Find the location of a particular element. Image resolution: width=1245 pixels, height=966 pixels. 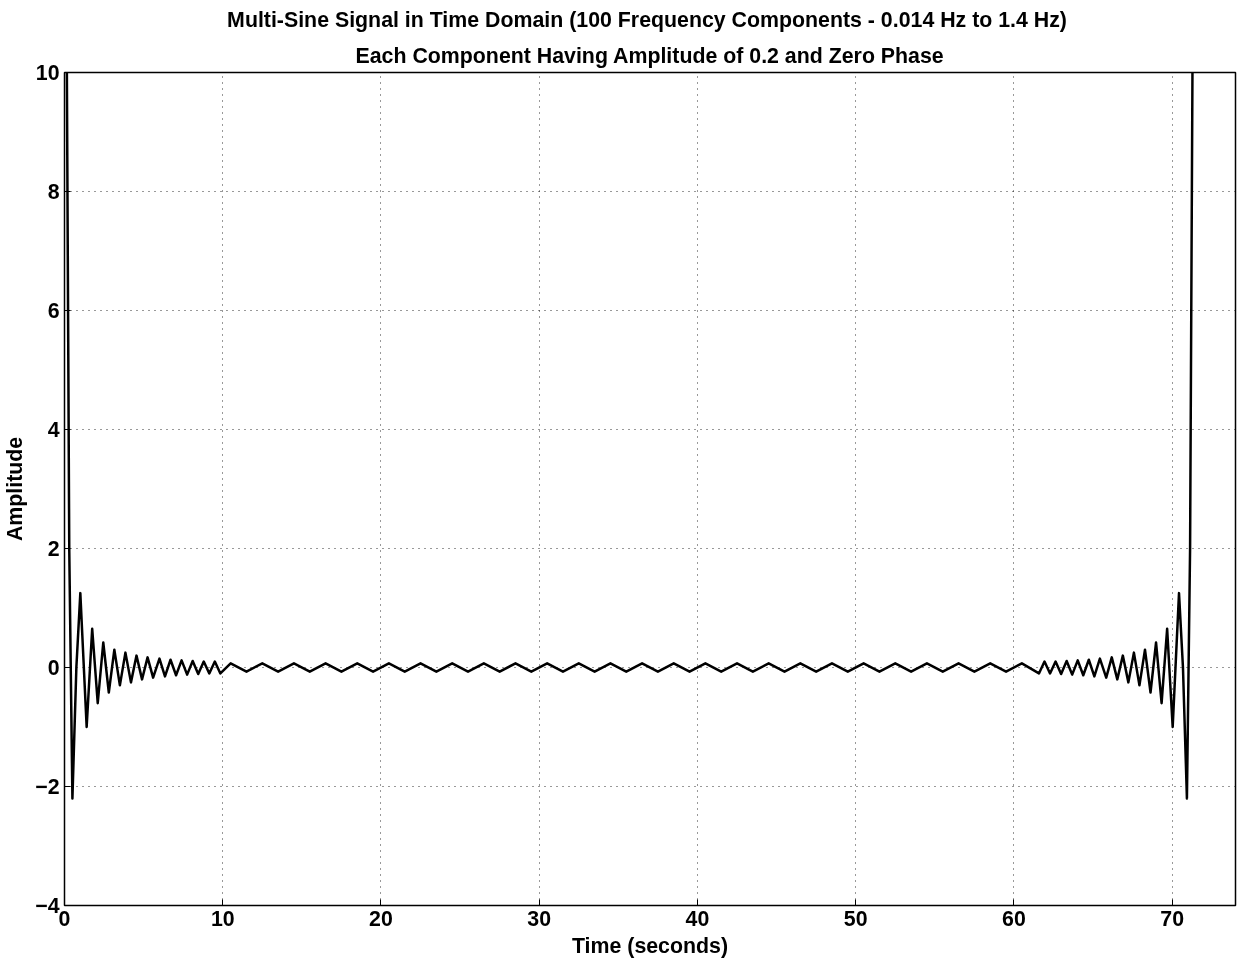

x-tick-label: 30 is located at coordinates (539, 918).